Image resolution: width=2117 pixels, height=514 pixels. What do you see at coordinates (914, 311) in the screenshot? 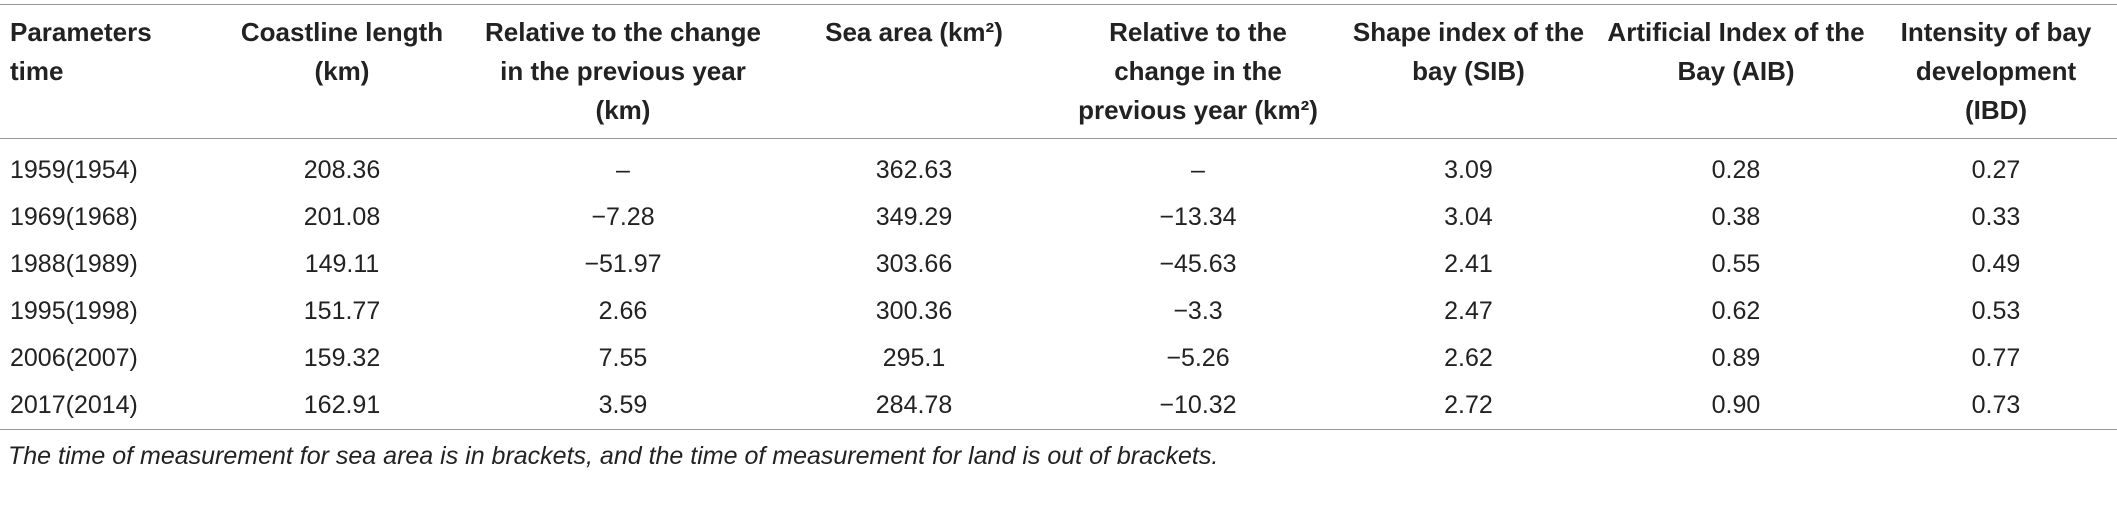
I see `table-cell: 300.36` at bounding box center [914, 311].